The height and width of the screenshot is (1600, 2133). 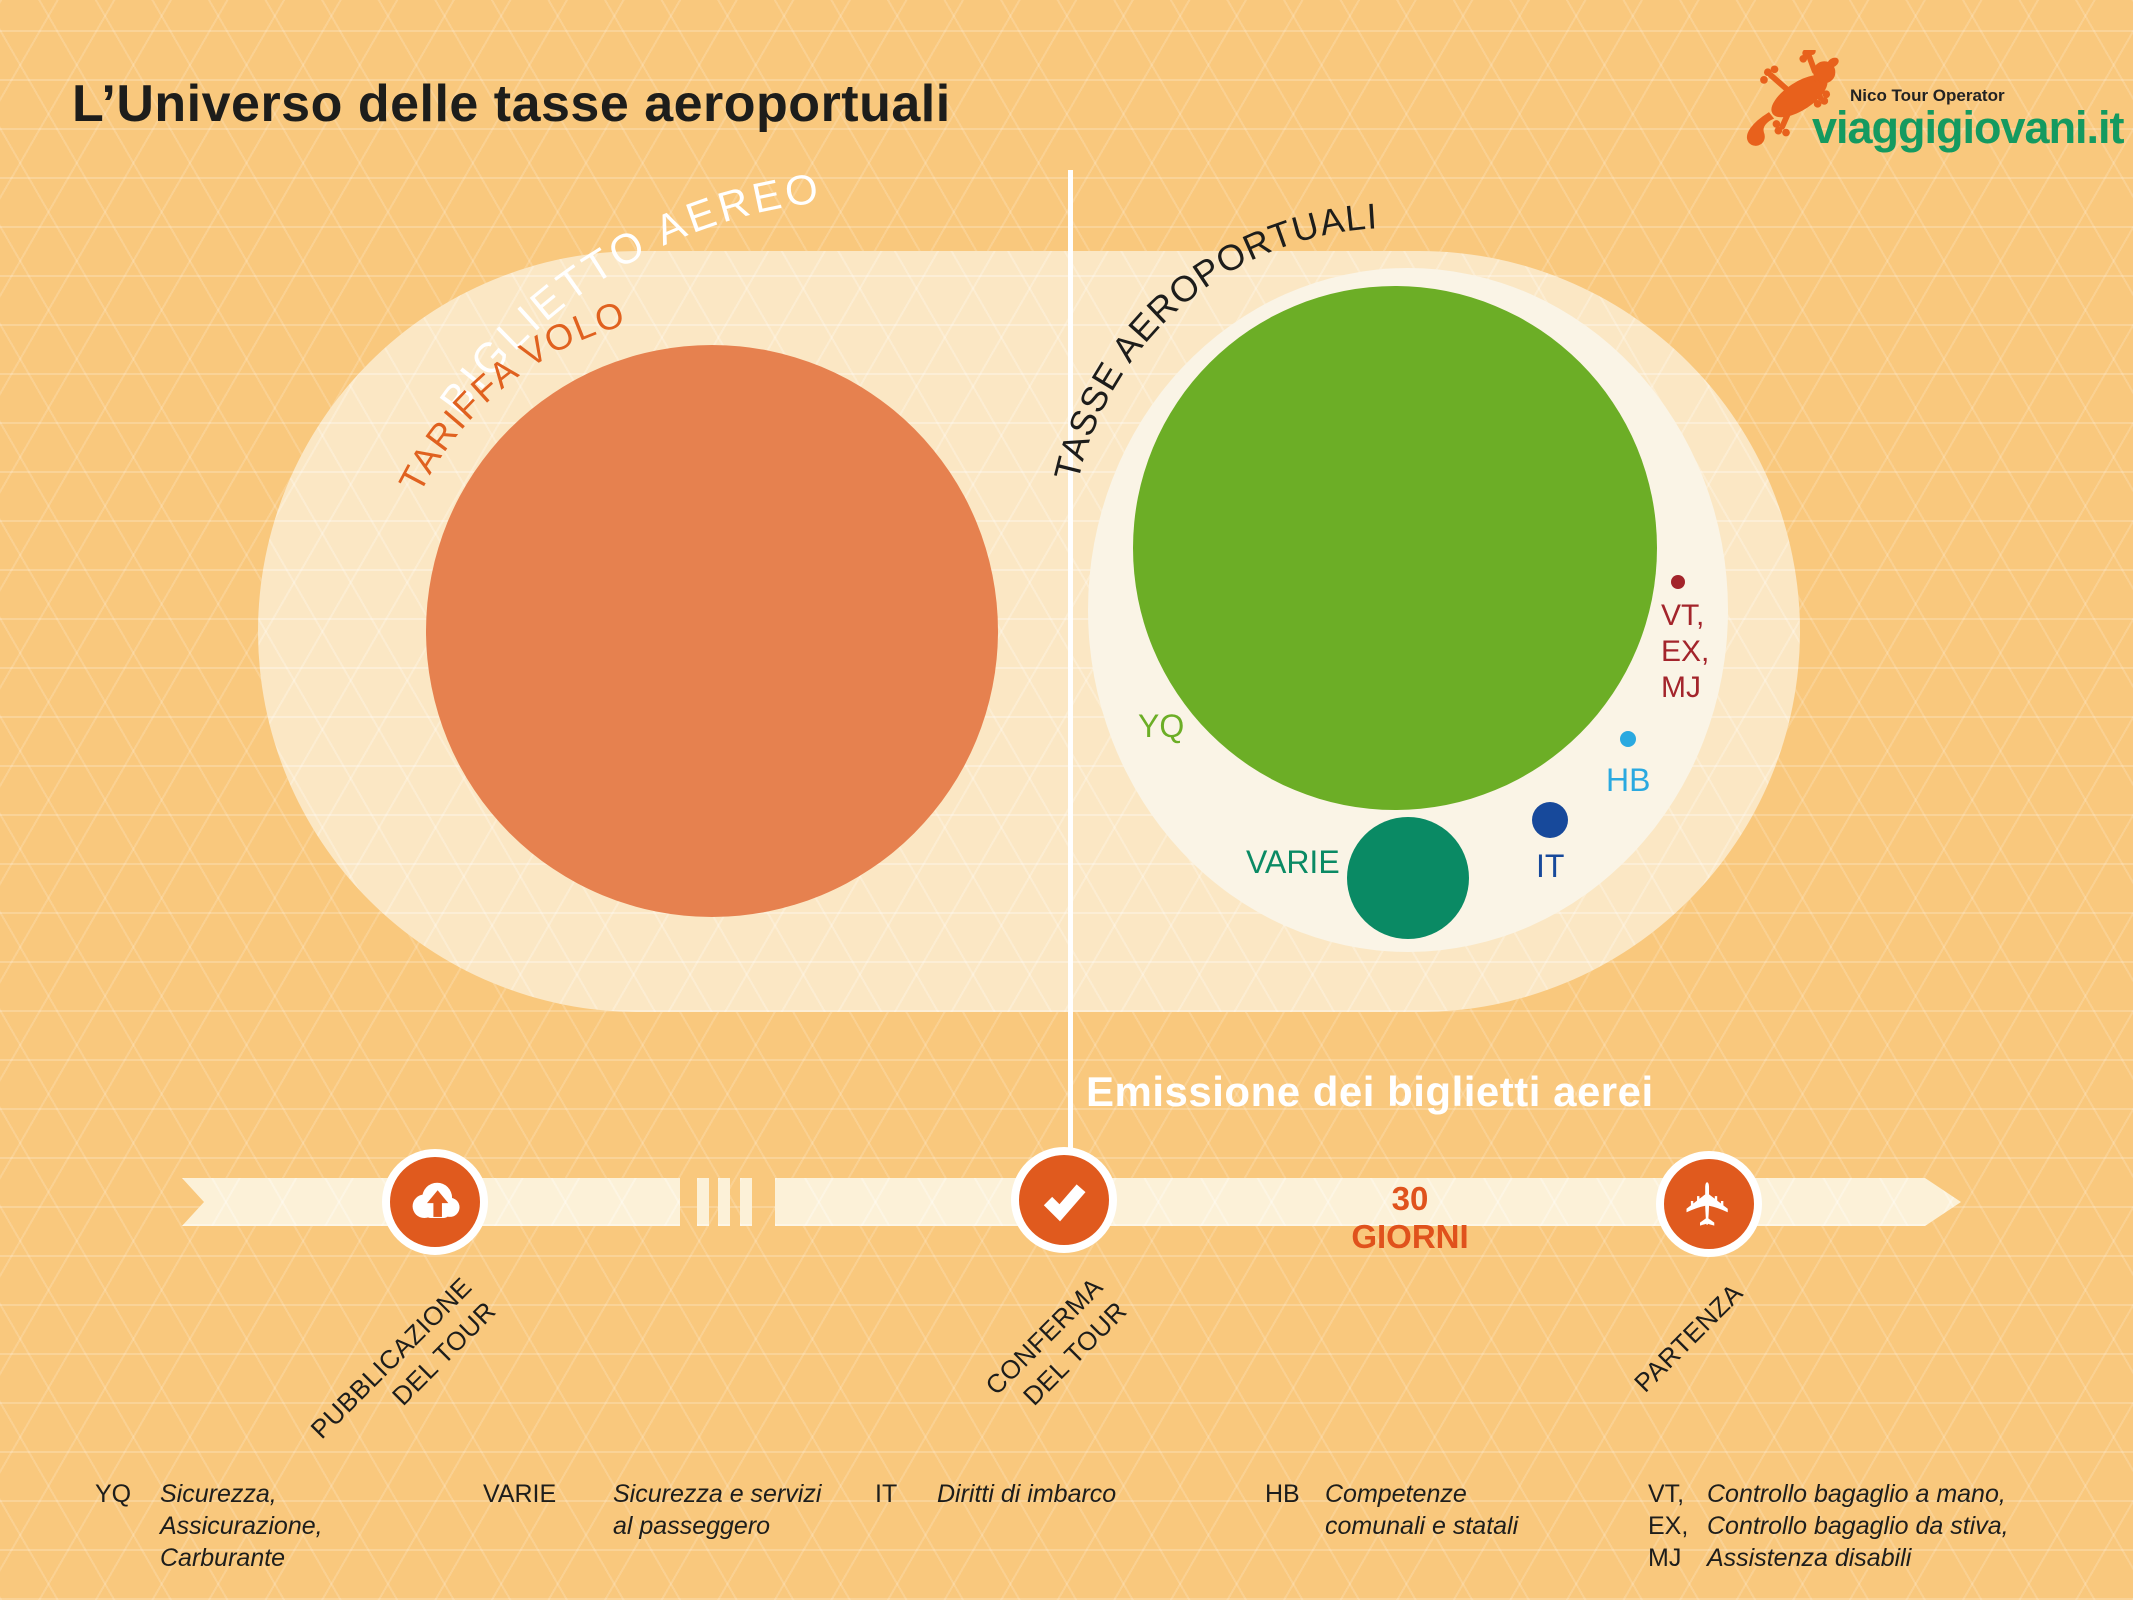 I want to click on hb-label: HB, so click(x=1628, y=780).